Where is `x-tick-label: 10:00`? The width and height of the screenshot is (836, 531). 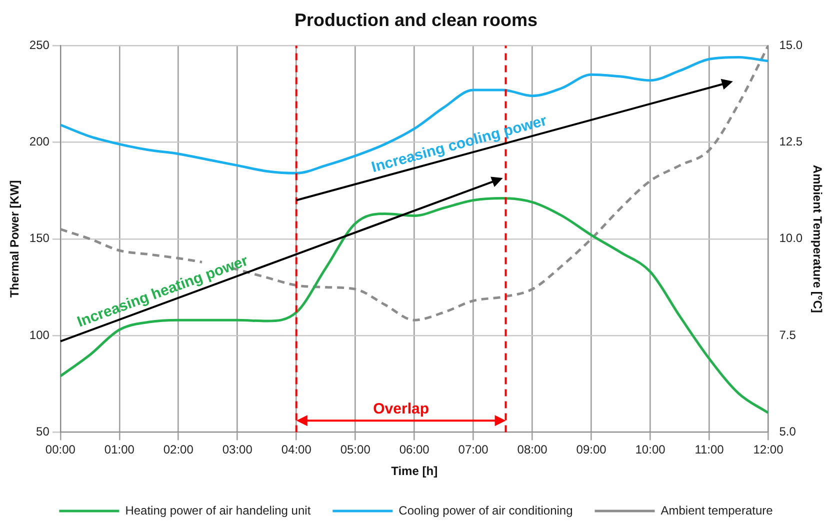 x-tick-label: 10:00 is located at coordinates (650, 449).